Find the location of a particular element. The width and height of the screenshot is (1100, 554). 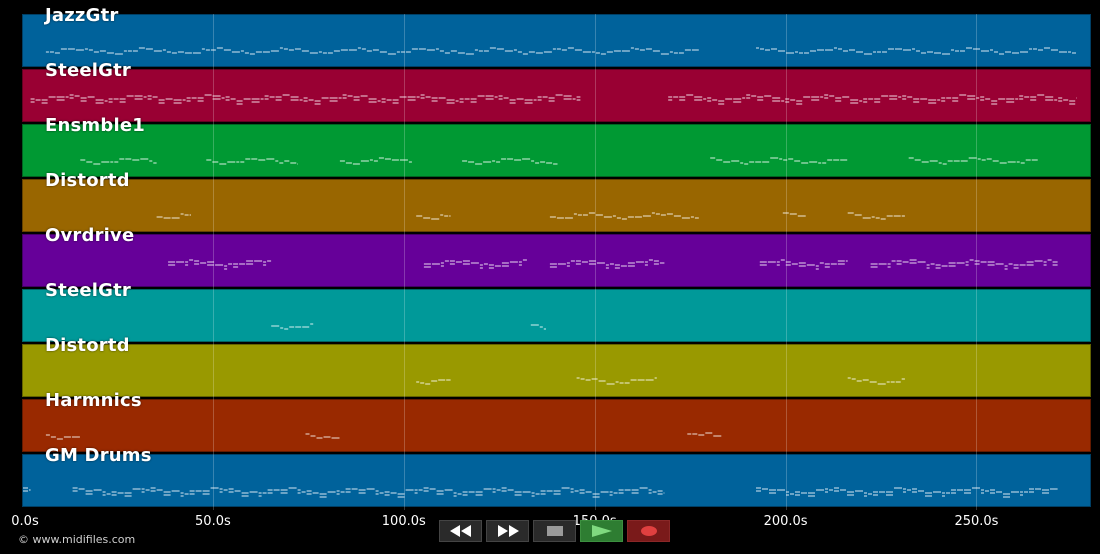

fast-forward-icon is located at coordinates (508, 531).